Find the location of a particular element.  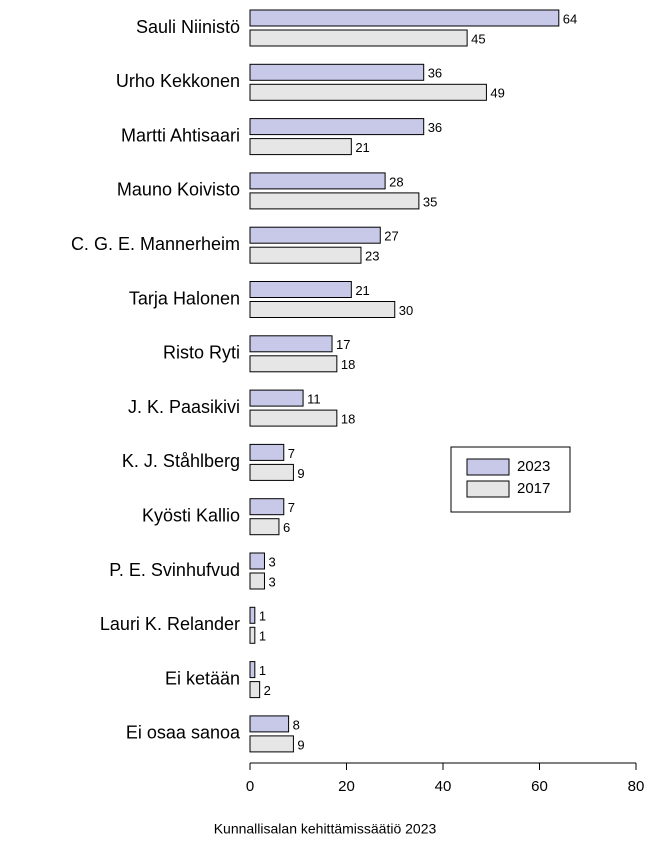

value-label: 64 is located at coordinates (570, 18).